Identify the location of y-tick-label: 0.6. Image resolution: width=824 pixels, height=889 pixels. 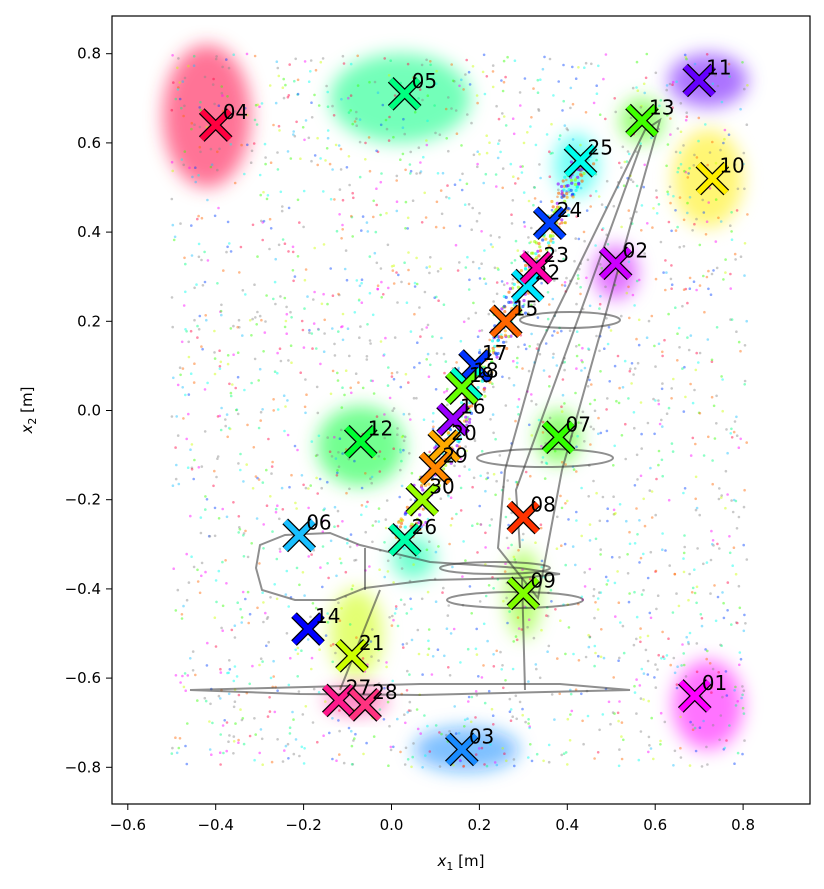
(89, 143).